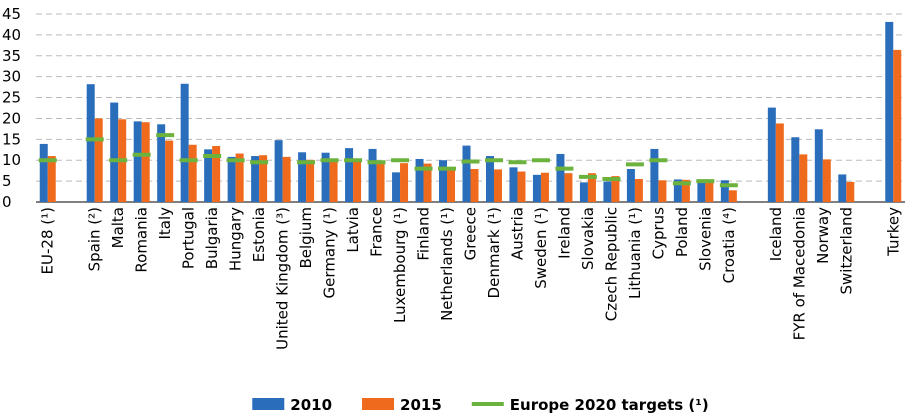 This screenshot has height=416, width=905. What do you see at coordinates (658, 233) in the screenshot?
I see `x-tick-label: Cyprus` at bounding box center [658, 233].